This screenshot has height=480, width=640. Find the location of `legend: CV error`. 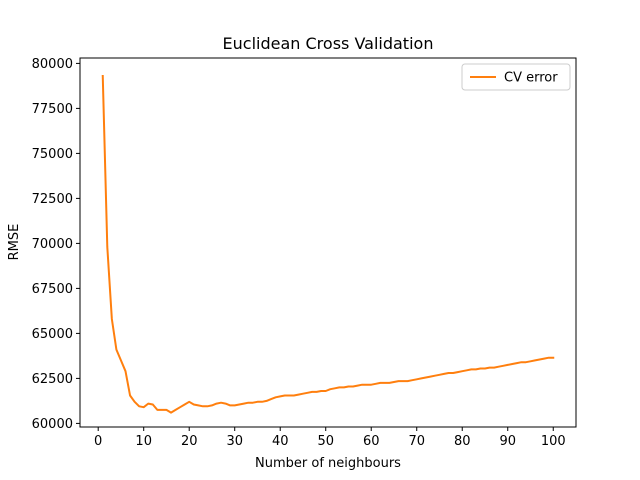

legend: CV error is located at coordinates (516, 77).